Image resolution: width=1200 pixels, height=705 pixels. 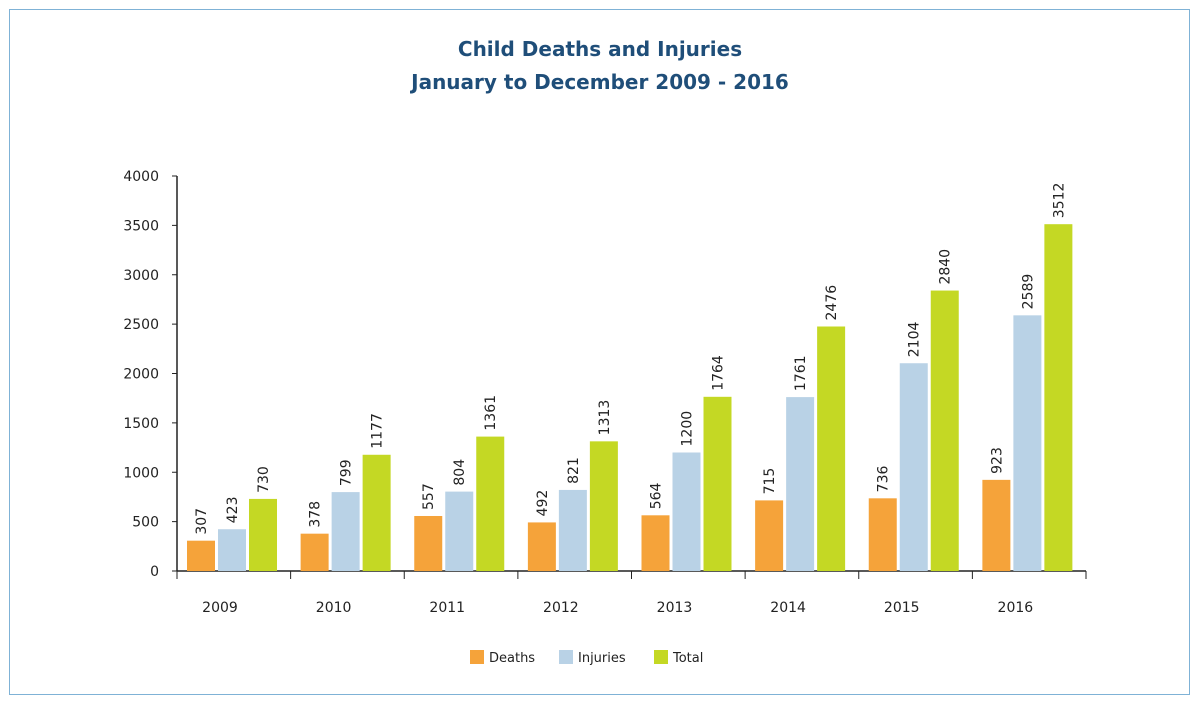 I want to click on y-tick-label: 2000, so click(x=141, y=375).